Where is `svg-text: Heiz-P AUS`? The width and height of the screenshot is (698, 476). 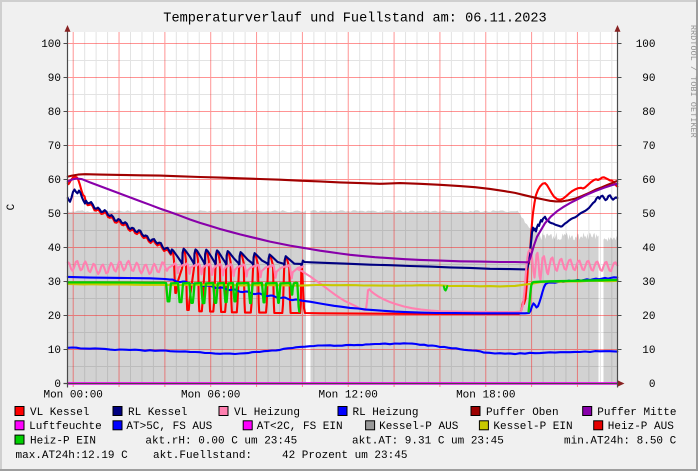 svg-text: Heiz-P AUS is located at coordinates (641, 427).